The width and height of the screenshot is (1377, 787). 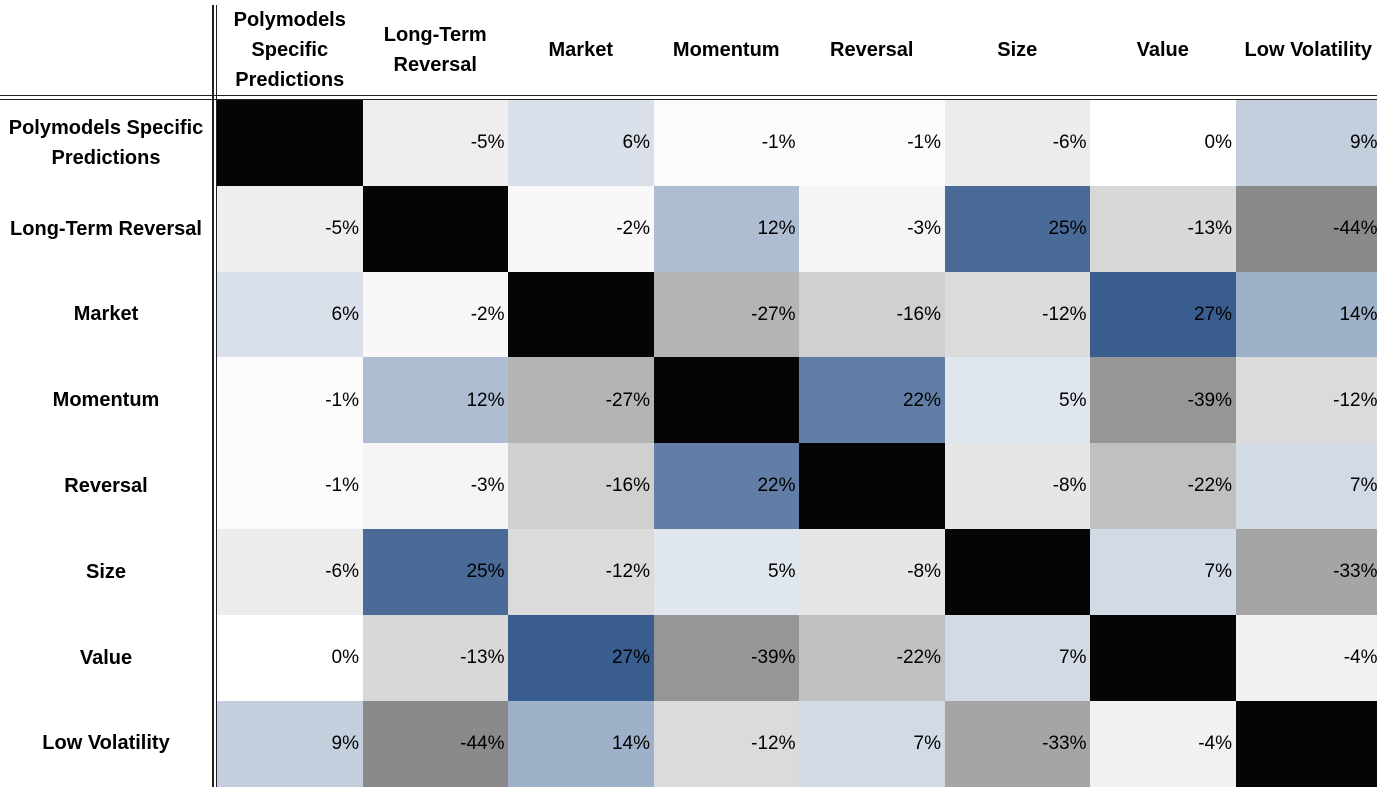 I want to click on column-header-line: Value, so click(x=1162, y=50).